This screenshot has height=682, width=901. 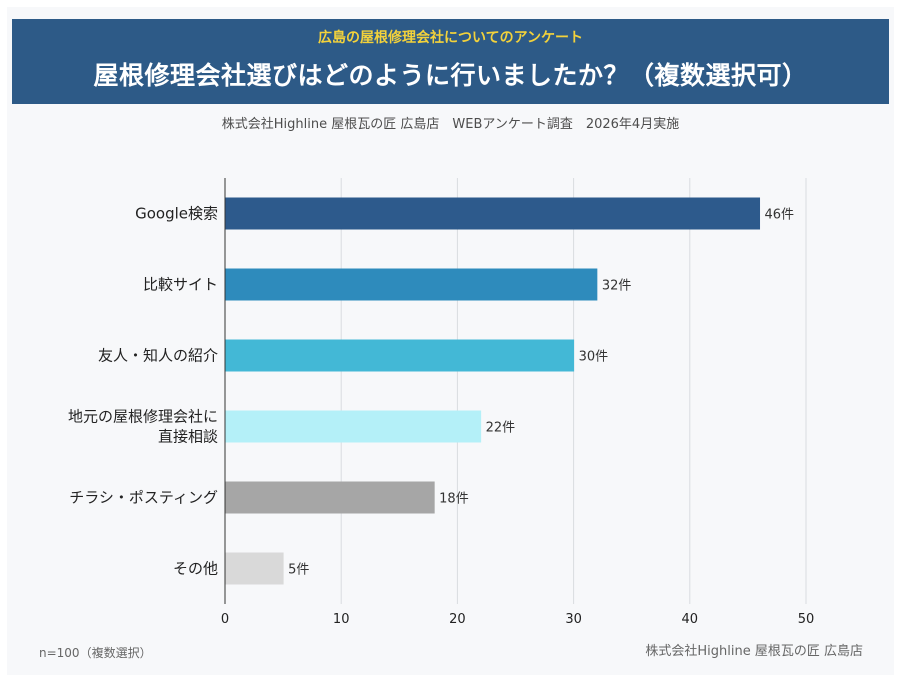 I want to click on survey-subtitle: 広島の屋根修理会社についてのアンケート, so click(x=450, y=38).